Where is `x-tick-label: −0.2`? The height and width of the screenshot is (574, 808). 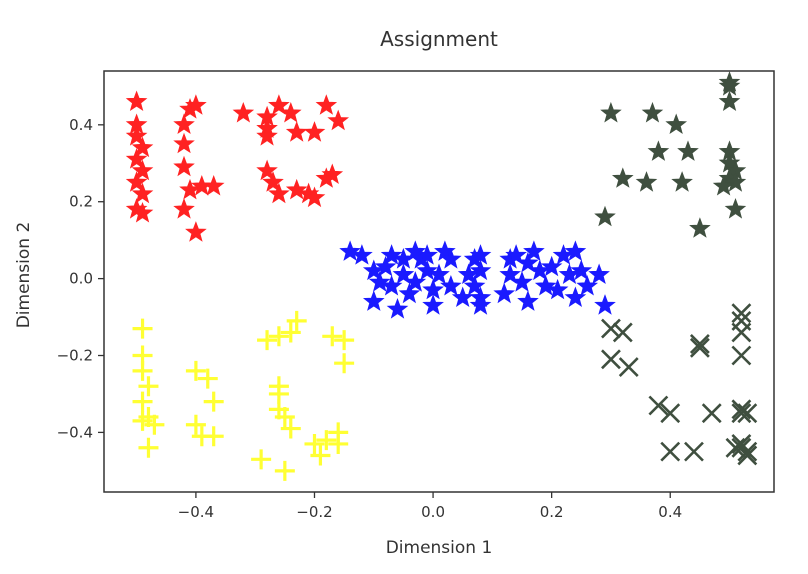
x-tick-label: −0.2 is located at coordinates (314, 512).